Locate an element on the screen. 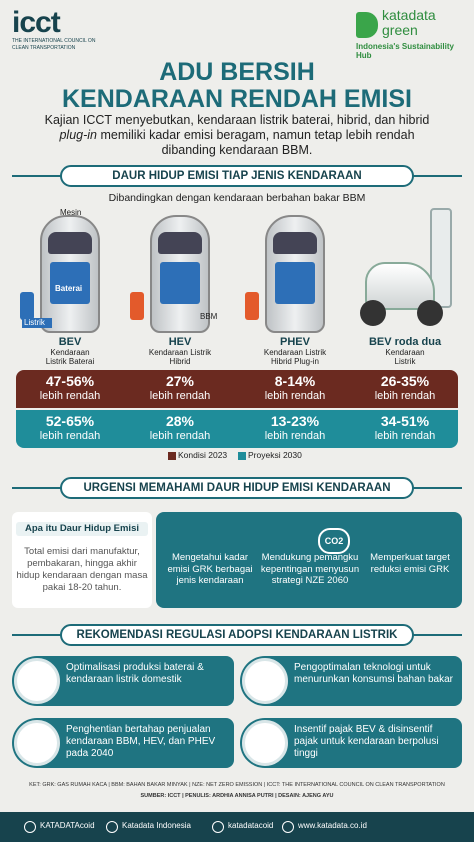 The width and height of the screenshot is (474, 842). title-line: KENDARAAN RENDAH EMISI is located at coordinates (236, 99).